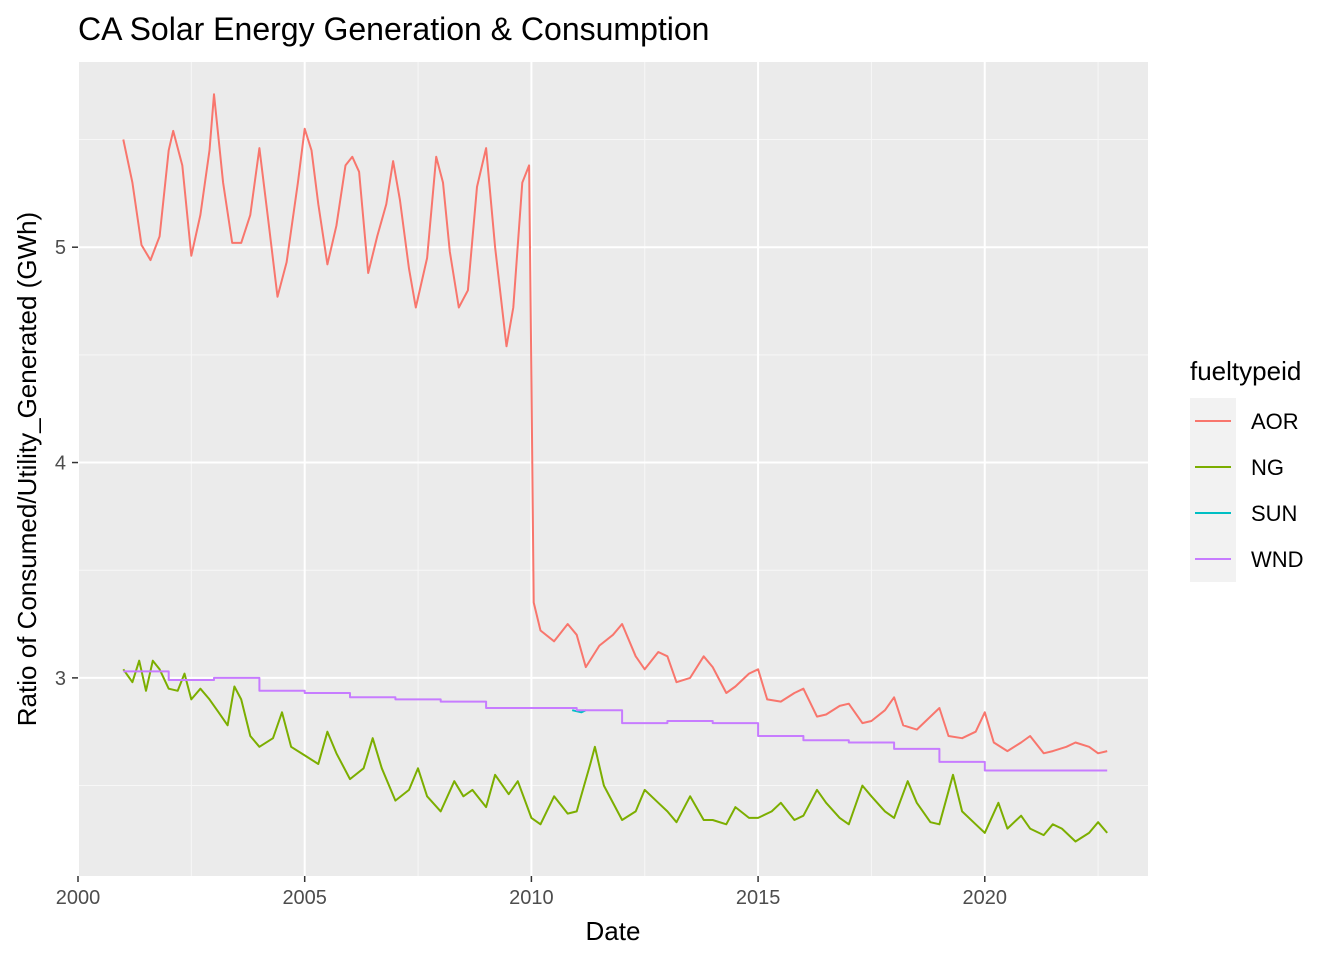  Describe the element at coordinates (1275, 421) in the screenshot. I see `legend-label-aor: AOR` at that location.